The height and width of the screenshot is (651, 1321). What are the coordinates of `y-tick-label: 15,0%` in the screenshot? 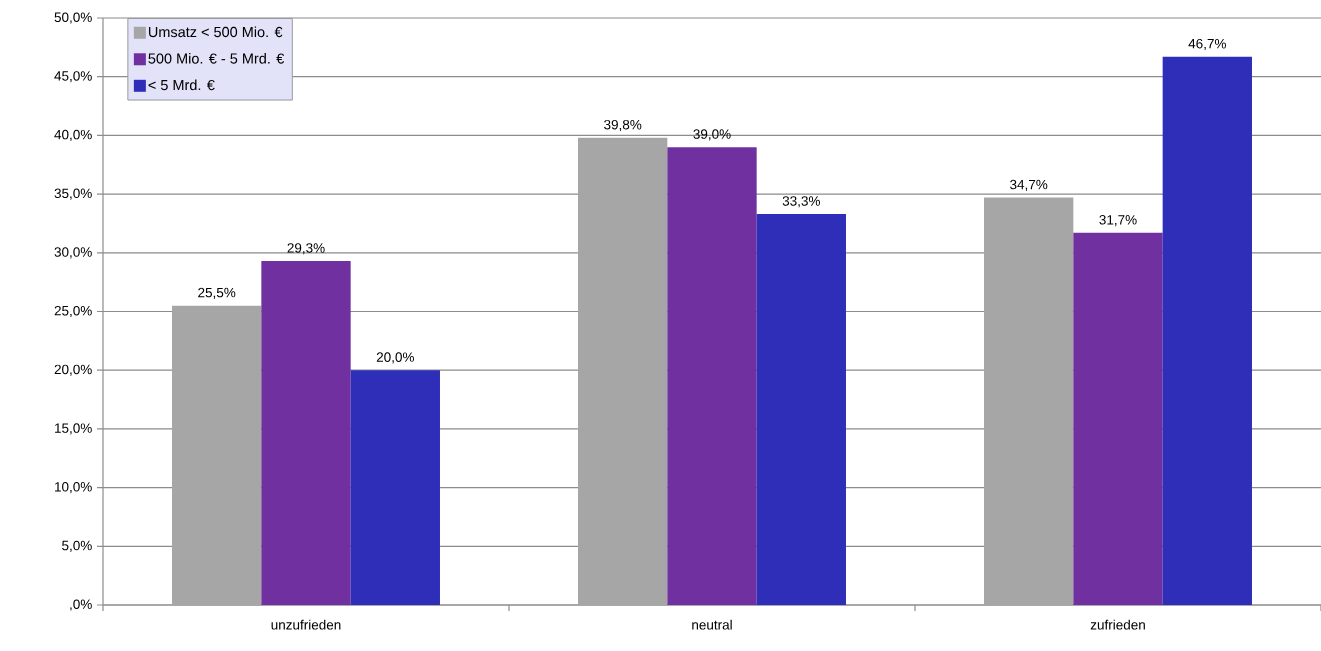 It's located at (73, 429).